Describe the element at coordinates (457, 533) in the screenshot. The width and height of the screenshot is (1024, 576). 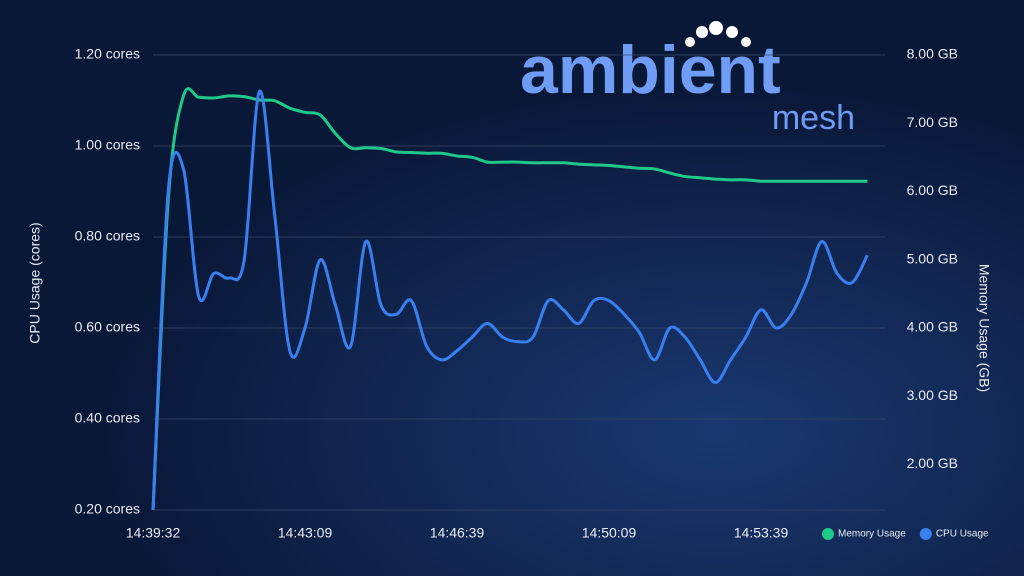
I see `x-tick-label: 14:46:39` at that location.